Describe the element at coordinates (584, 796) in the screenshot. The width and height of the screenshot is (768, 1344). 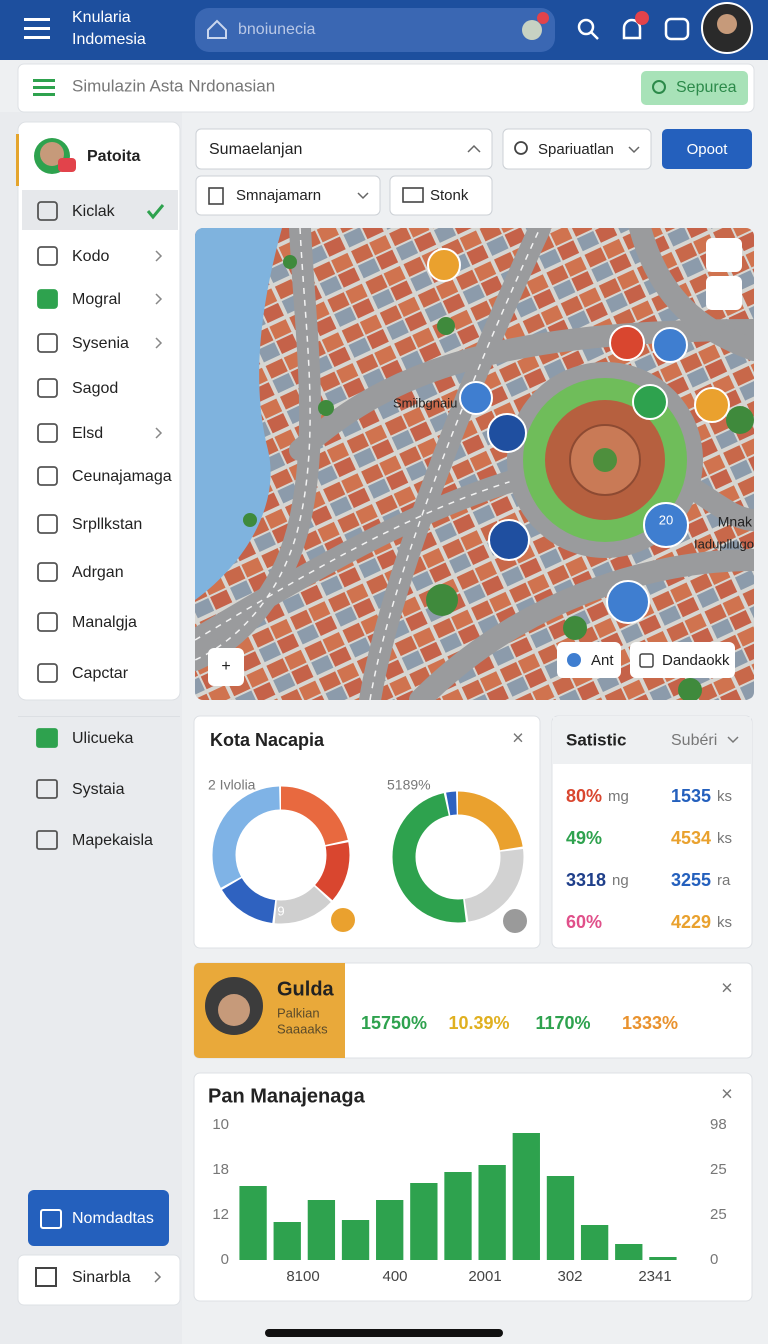
I see `stat-value: 80%` at that location.